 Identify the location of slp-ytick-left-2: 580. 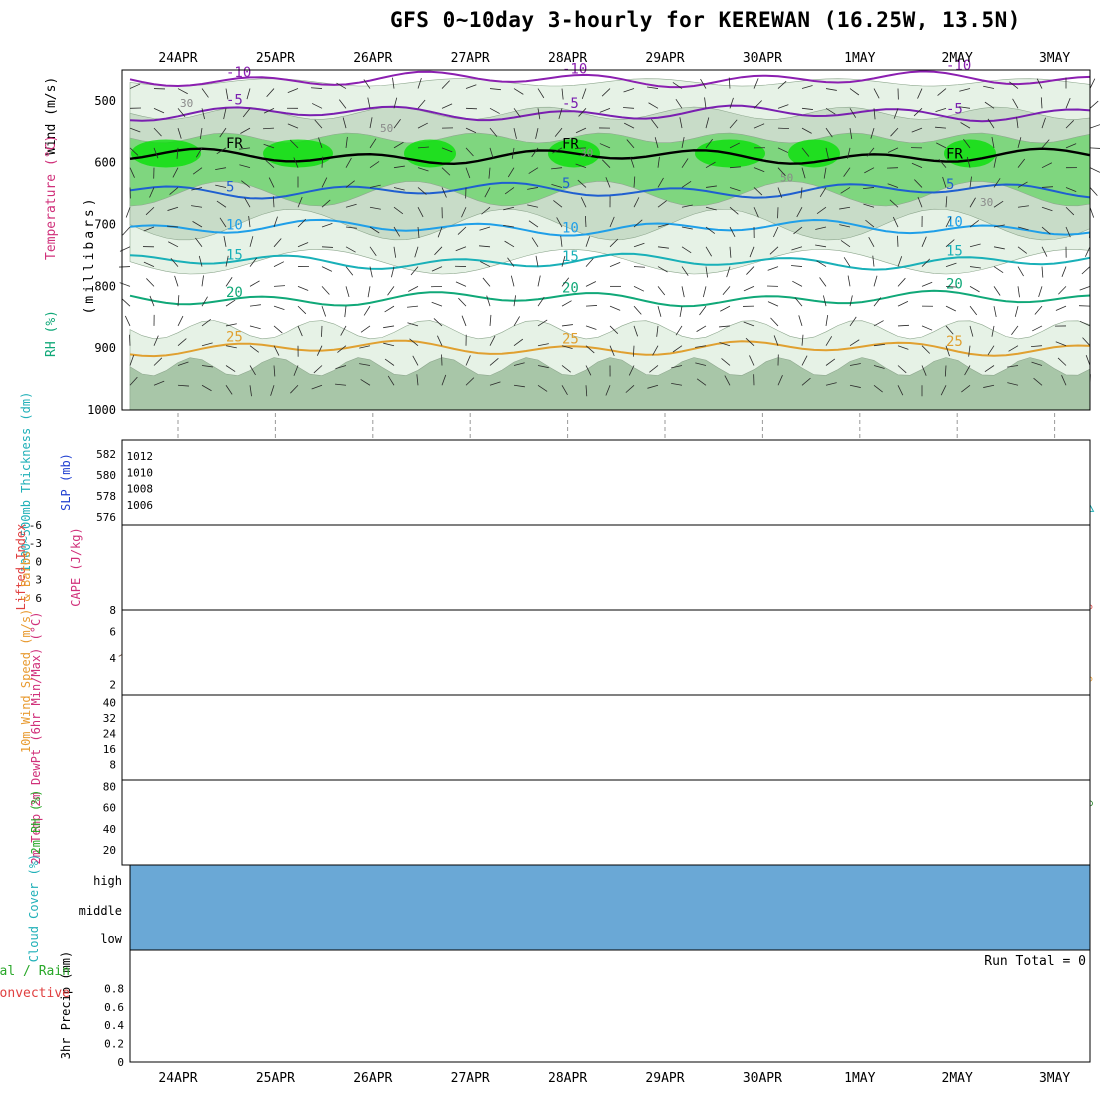
(106, 475).